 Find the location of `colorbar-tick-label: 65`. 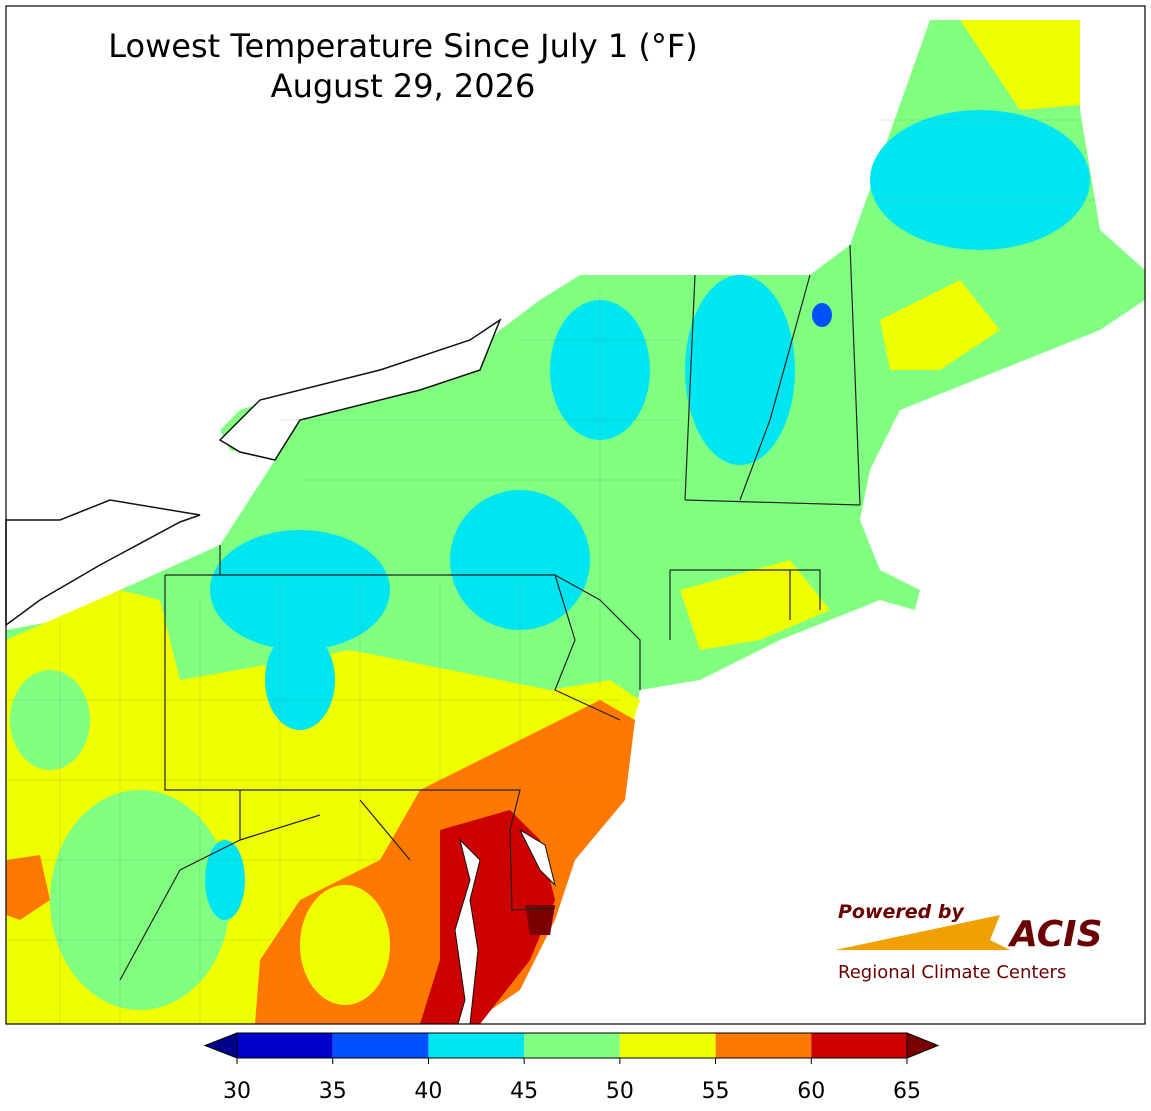

colorbar-tick-label: 65 is located at coordinates (907, 1091).